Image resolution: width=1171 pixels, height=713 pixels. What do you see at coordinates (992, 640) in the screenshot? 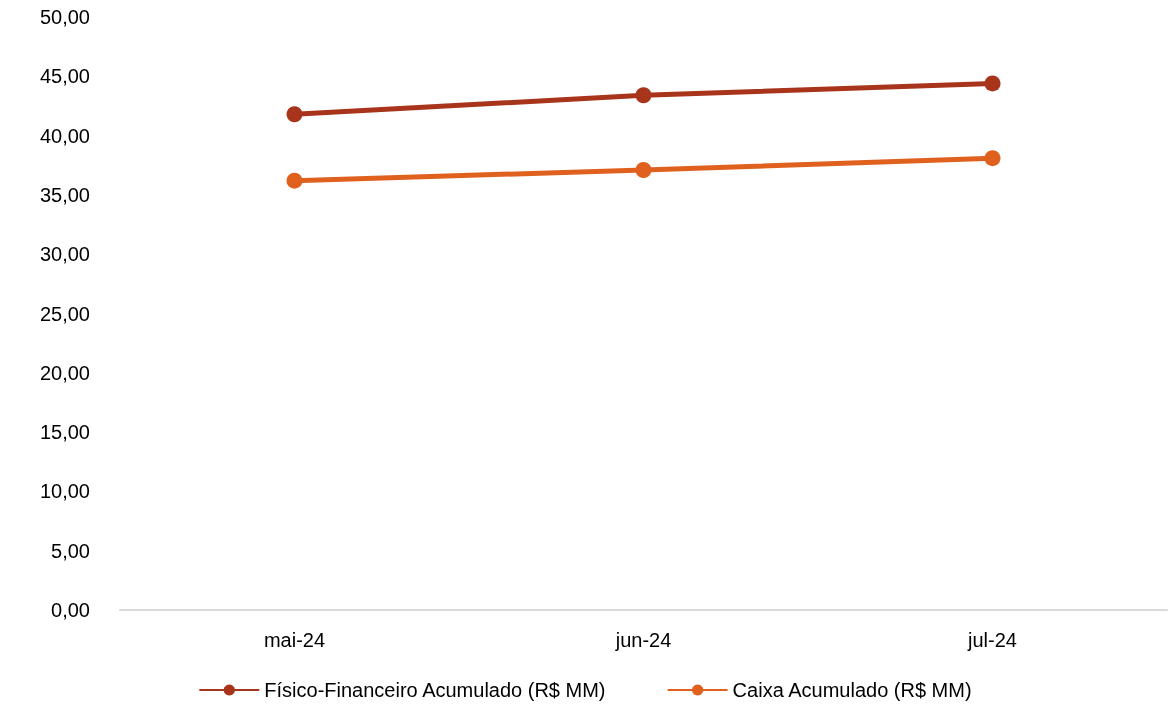
I see `x-tick-label: jul-24` at bounding box center [992, 640].